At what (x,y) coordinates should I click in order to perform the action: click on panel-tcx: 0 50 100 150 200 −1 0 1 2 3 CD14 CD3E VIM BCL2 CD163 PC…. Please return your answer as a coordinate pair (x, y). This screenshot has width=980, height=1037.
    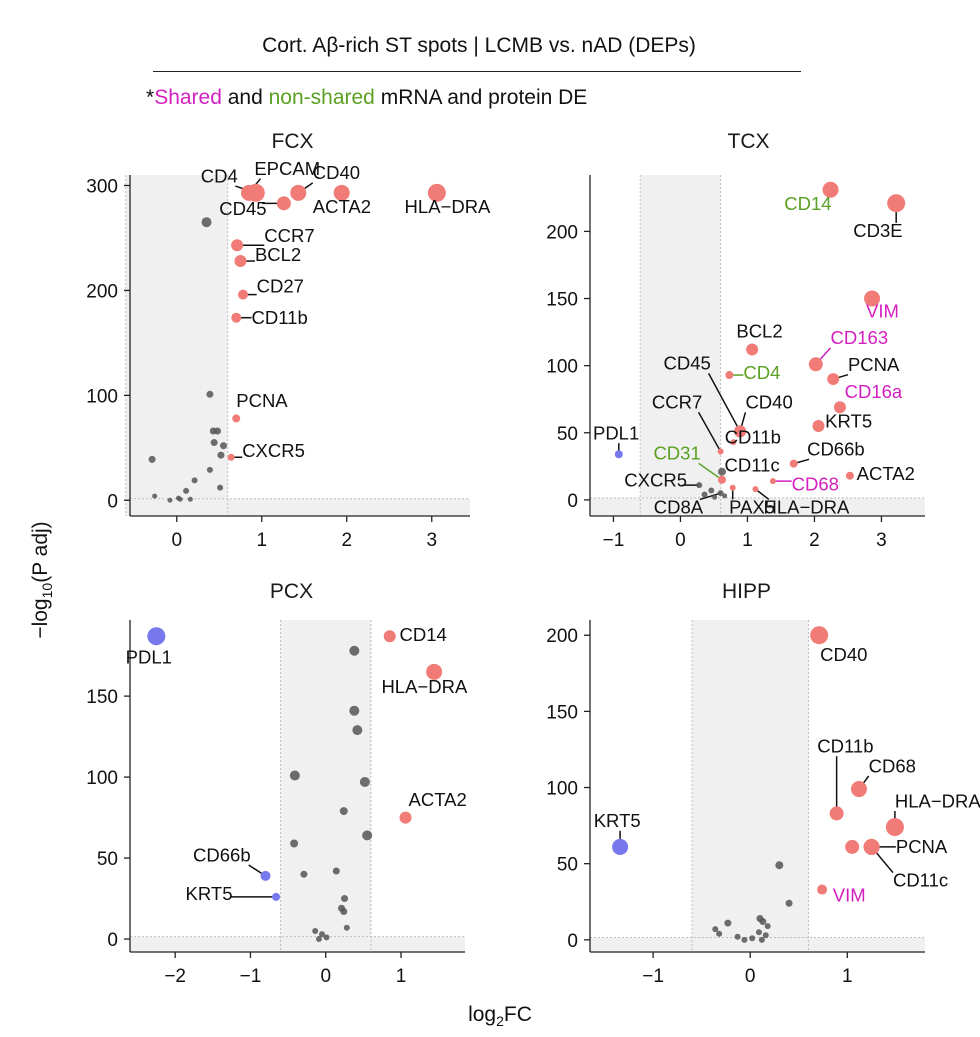
    Looking at the image, I should click on (735, 363).